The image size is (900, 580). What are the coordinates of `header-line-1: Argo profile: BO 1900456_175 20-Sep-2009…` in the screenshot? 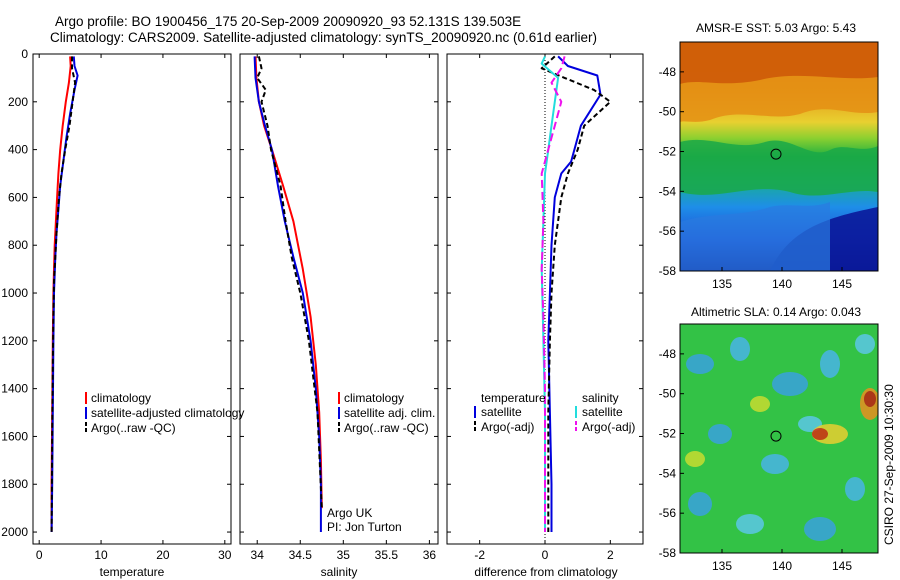 It's located at (288, 21).